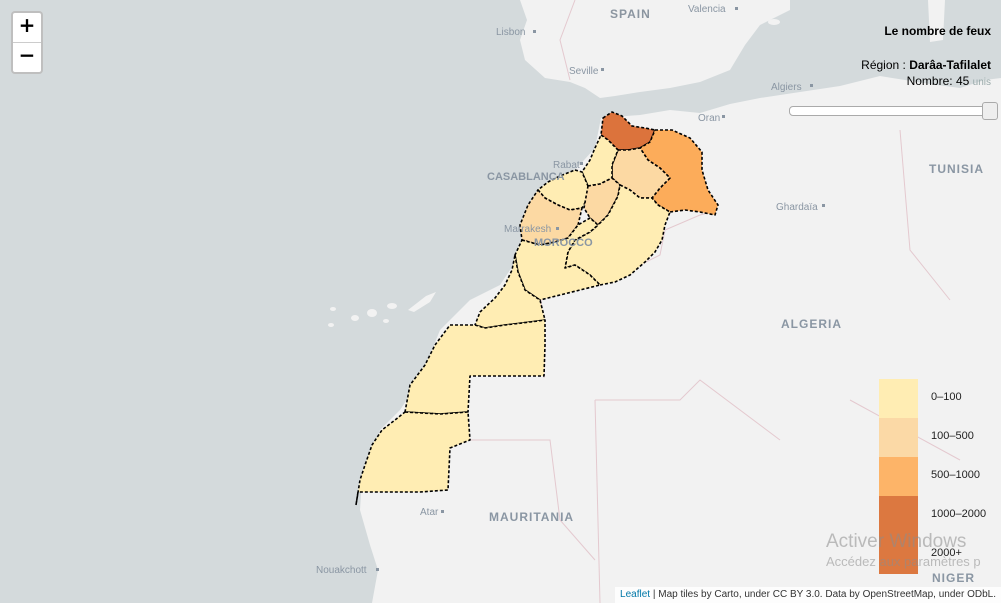  I want to click on region-marrakech-safi, so click(551, 217).